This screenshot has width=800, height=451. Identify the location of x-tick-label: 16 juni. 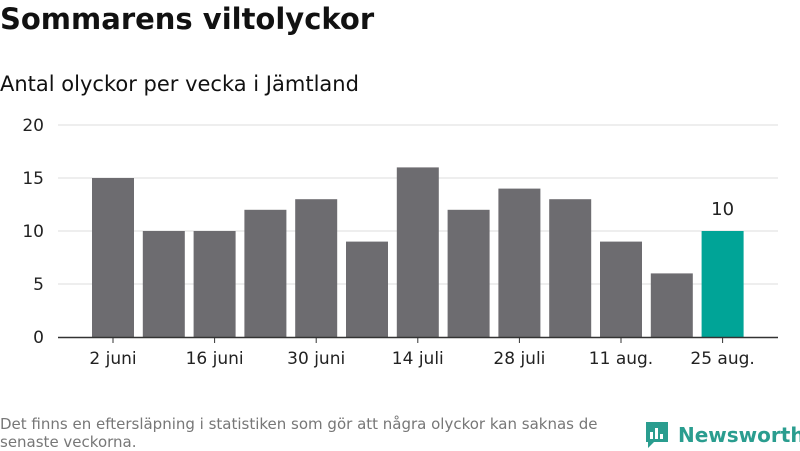
(215, 359).